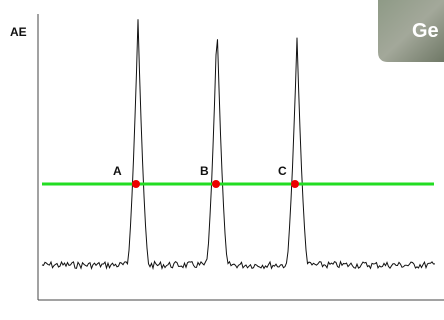 The height and width of the screenshot is (320, 444). I want to click on axis-label: AE, so click(18, 32).